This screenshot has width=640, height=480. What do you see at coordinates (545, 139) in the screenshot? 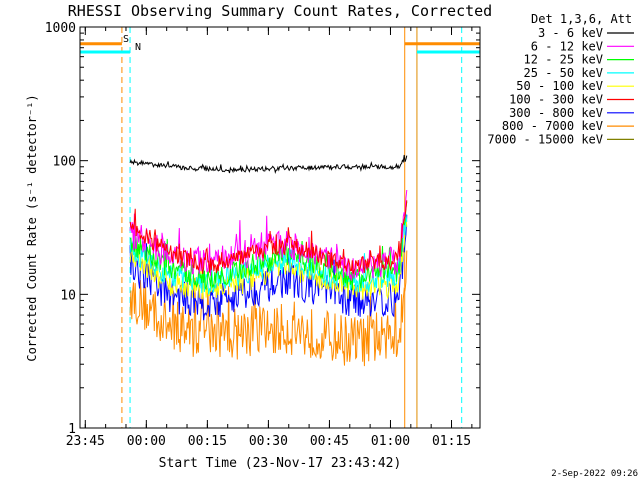
I see `legend-label-8: 7000 - 15000 keV` at bounding box center [545, 139].